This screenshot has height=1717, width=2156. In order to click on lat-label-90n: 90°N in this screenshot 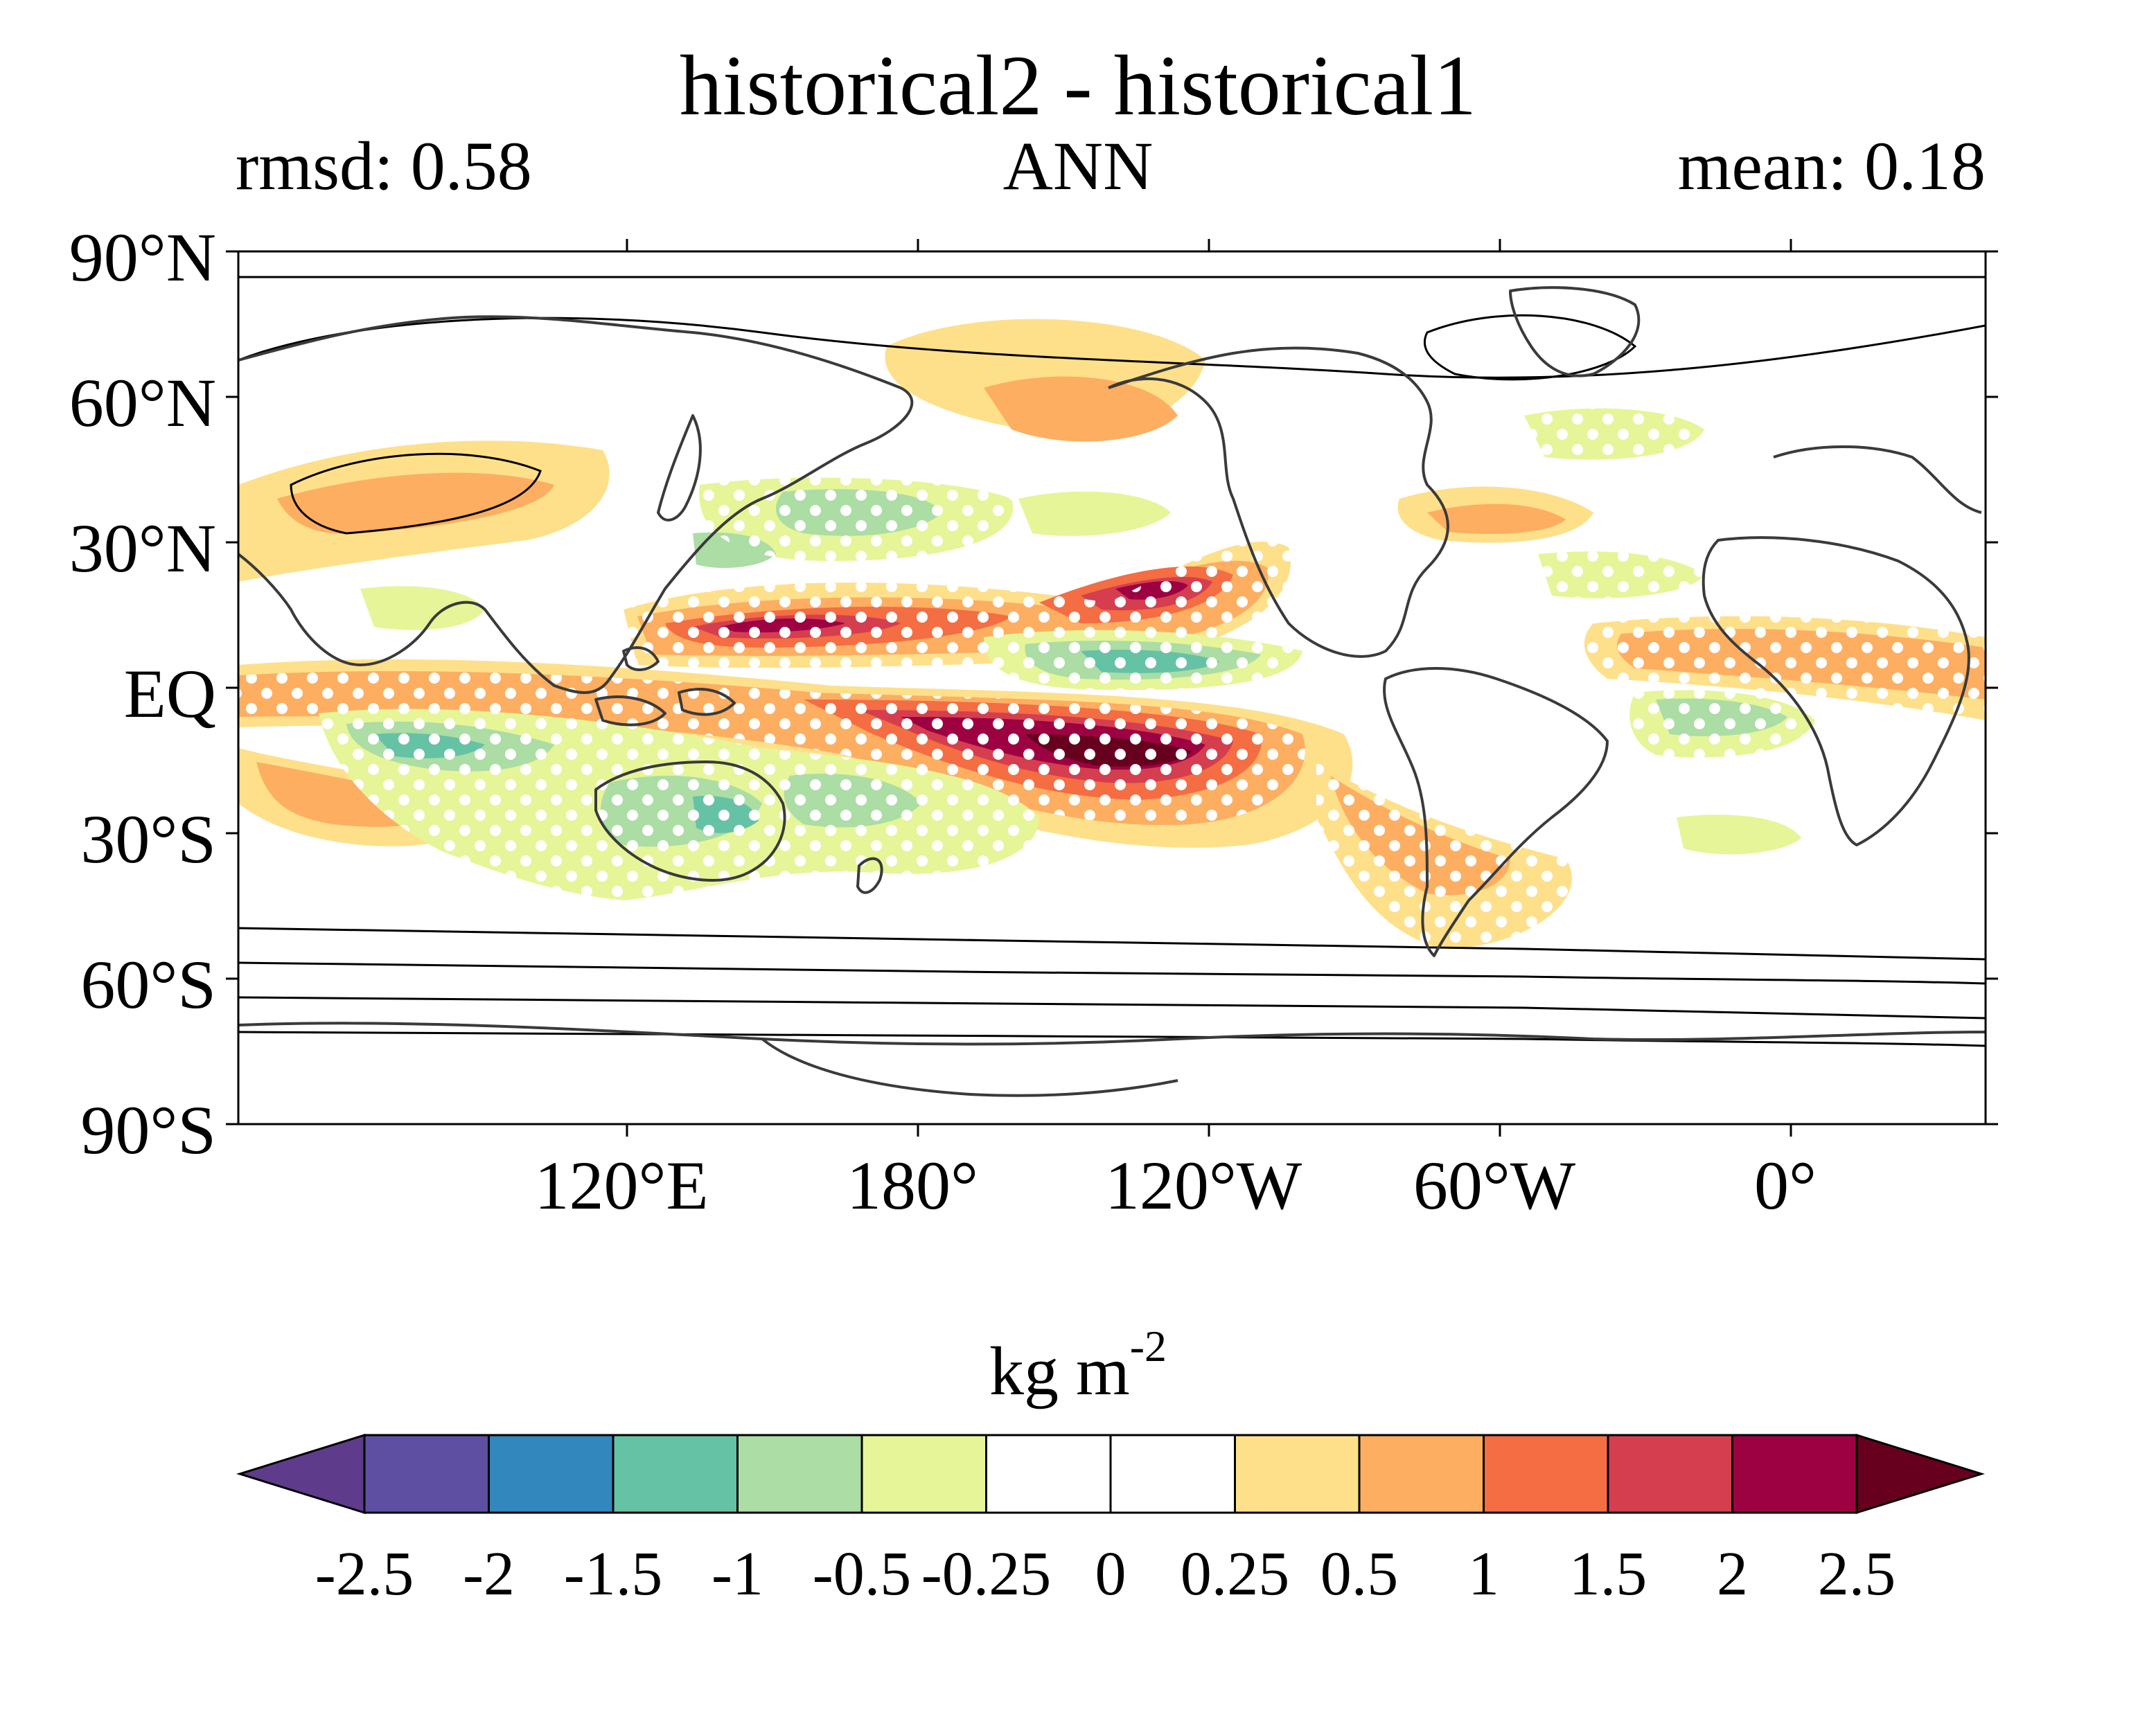, I will do `click(142, 257)`.